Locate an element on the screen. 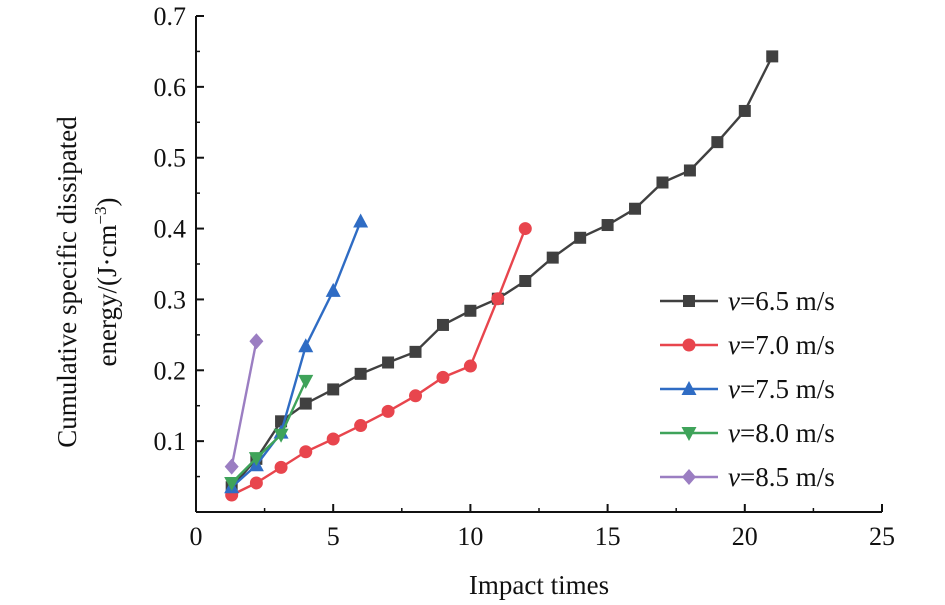 This screenshot has height=605, width=945. y-tick-label: 0.4 is located at coordinates (170, 229).